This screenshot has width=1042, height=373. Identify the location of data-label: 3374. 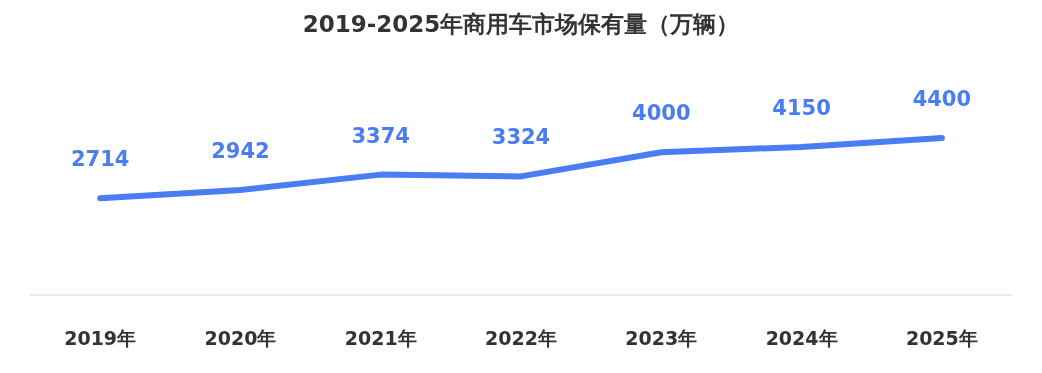
(380, 135).